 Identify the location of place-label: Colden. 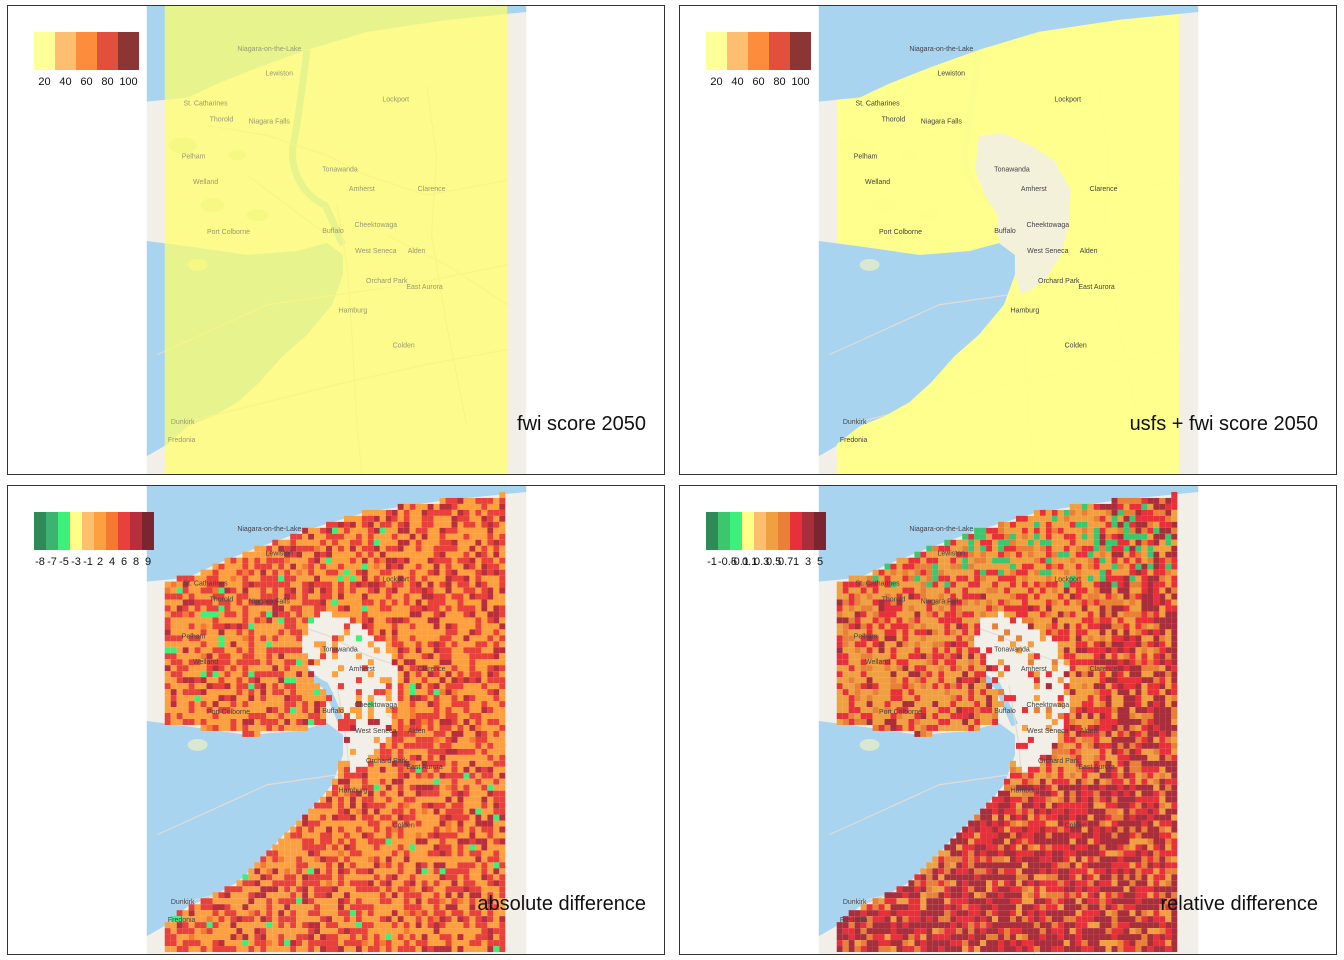
(404, 346).